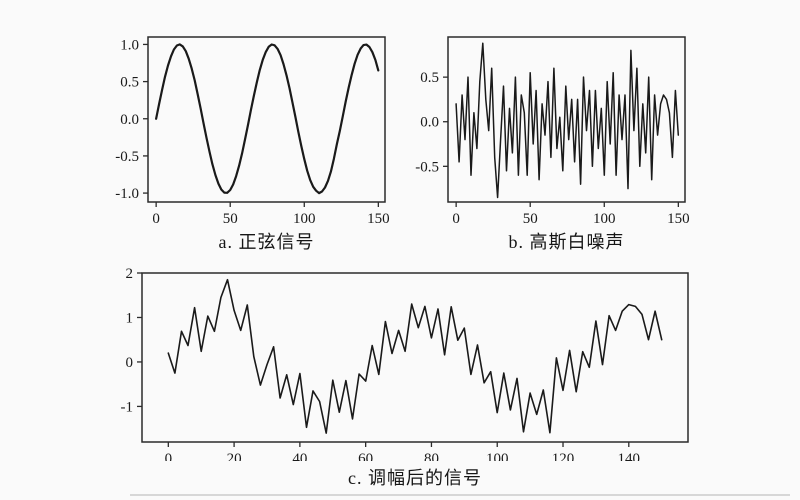 The width and height of the screenshot is (800, 500). Describe the element at coordinates (299, 456) in the screenshot. I see `x-tick-label: 40` at that location.